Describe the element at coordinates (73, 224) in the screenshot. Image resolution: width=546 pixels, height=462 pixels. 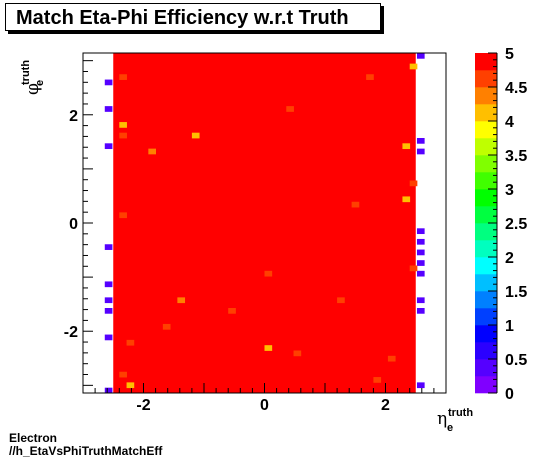
I see `y-tick-label: 0` at that location.